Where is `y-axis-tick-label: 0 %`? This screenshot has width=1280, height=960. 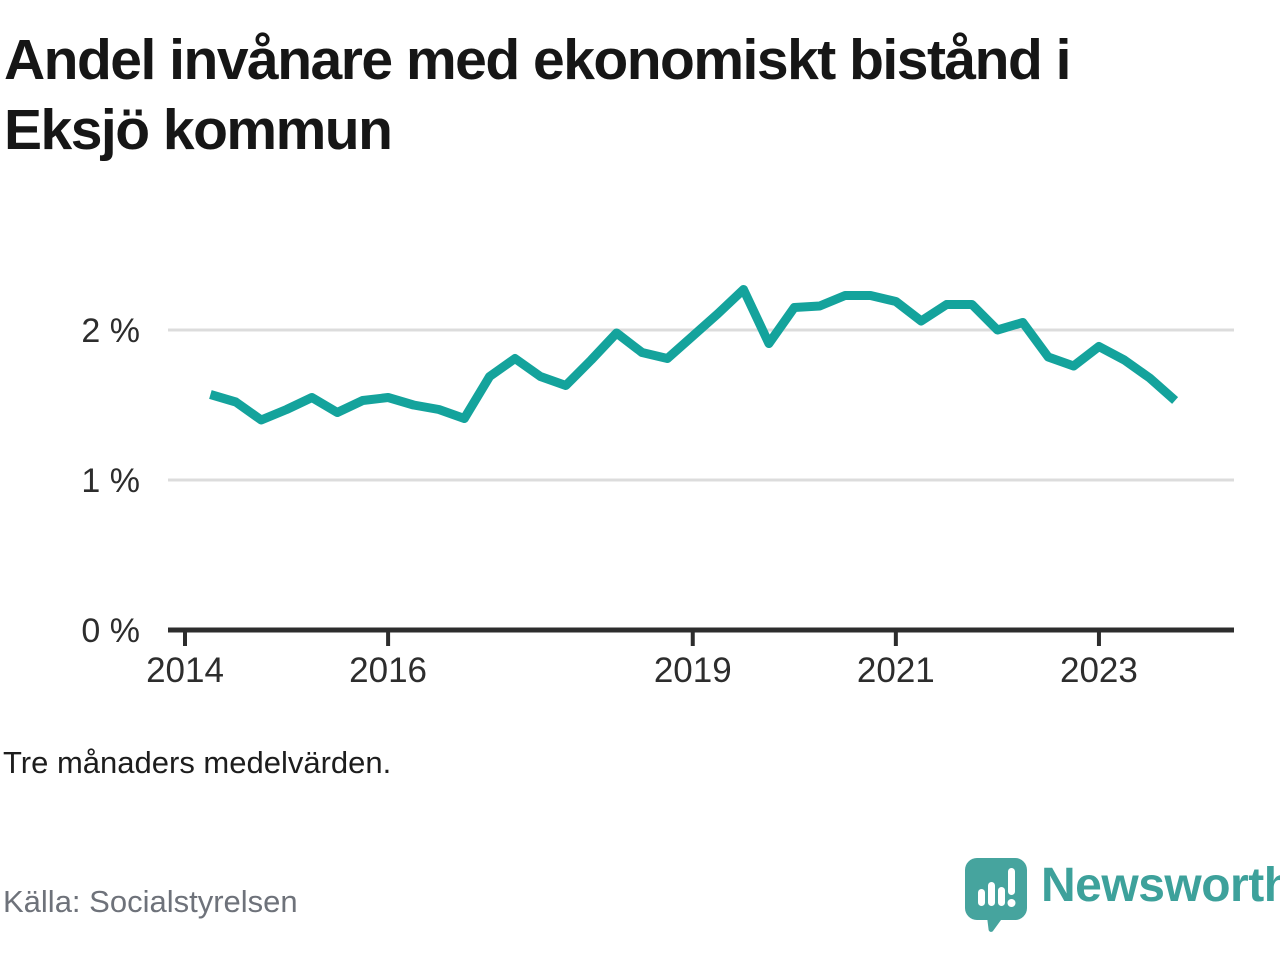 y-axis-tick-label: 0 % is located at coordinates (110, 631).